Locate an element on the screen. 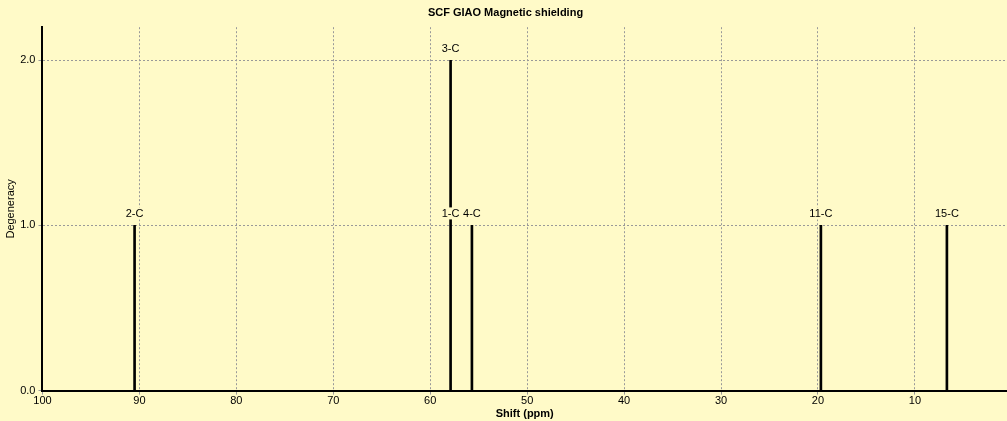 Image resolution: width=1007 pixels, height=421 pixels. x-tick-label: 40 is located at coordinates (624, 400).